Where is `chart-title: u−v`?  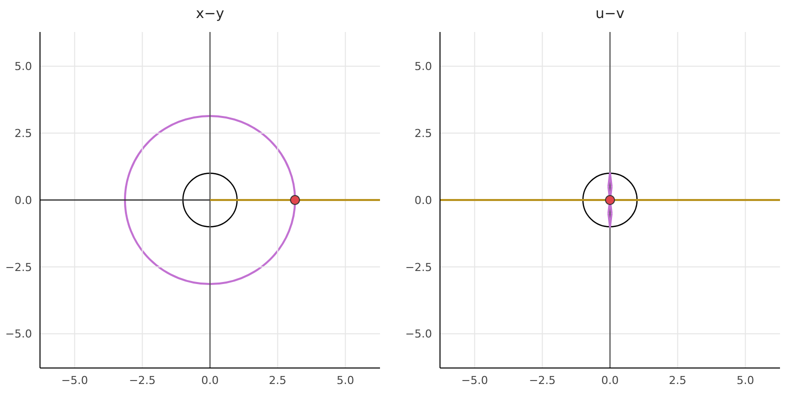
chart-title: u−v is located at coordinates (610, 14).